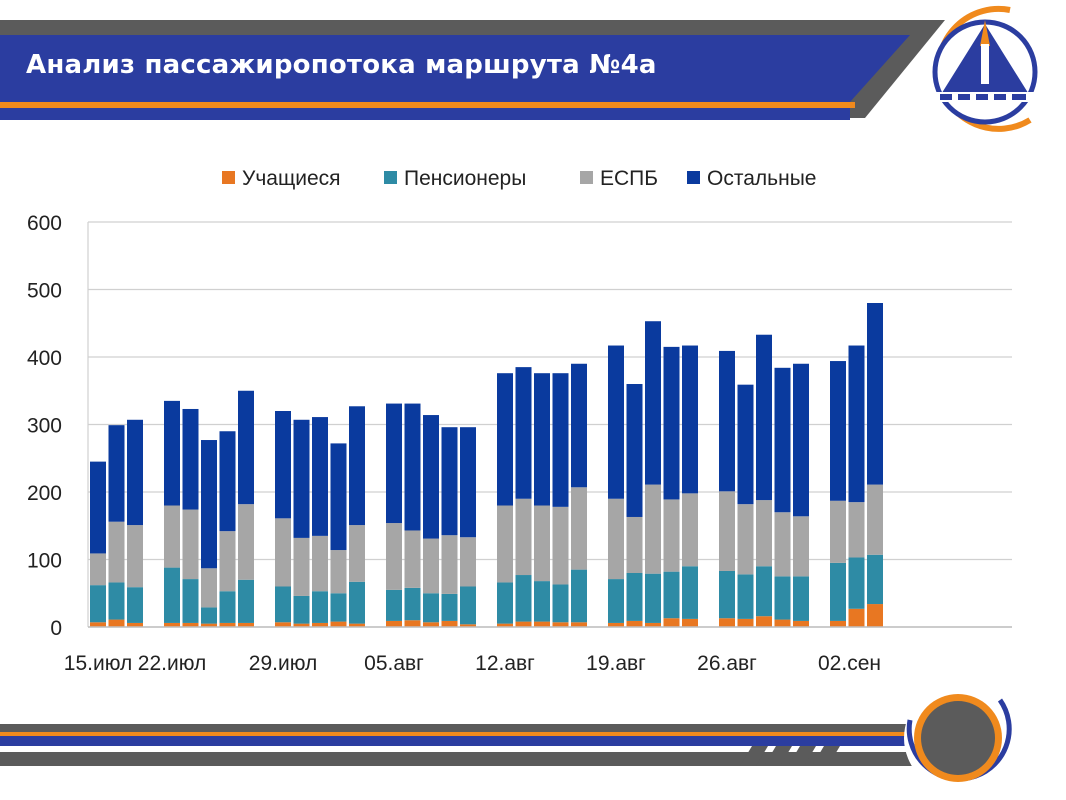  I want to click on legend-swatch-pensioners, so click(390, 177).